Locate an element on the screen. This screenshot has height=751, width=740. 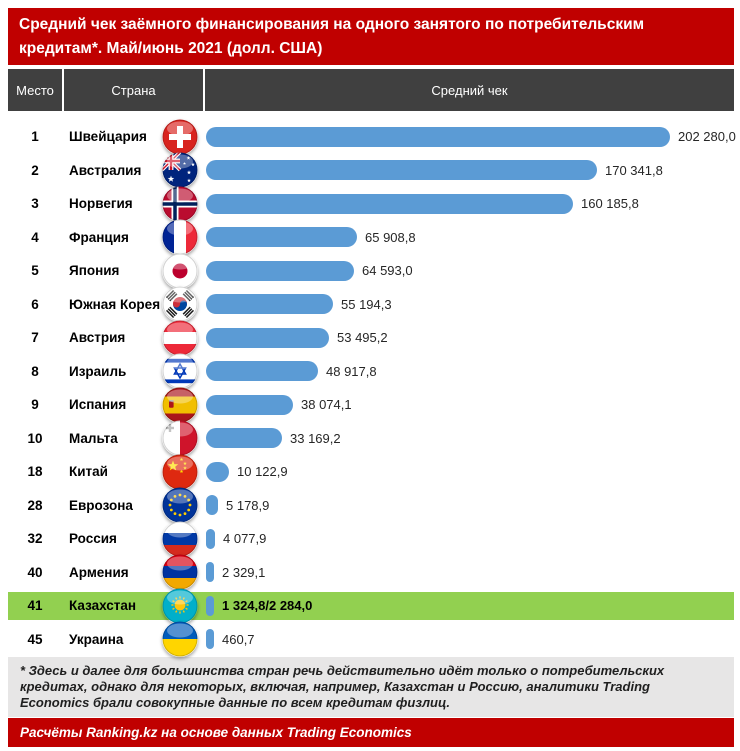
value-label: 55 194,3 is located at coordinates (366, 304).